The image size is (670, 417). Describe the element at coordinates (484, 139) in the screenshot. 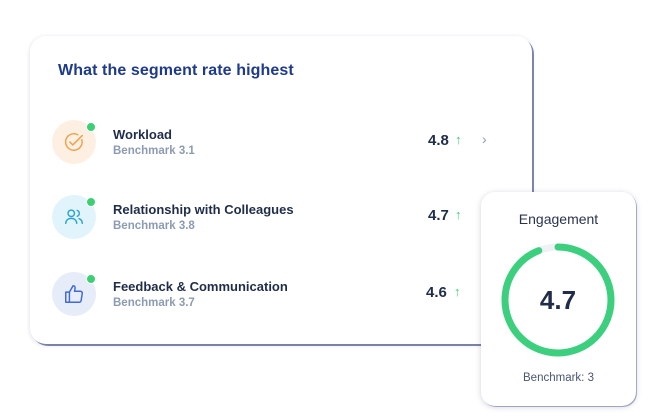

I see `chevron-right-icon: ›` at that location.